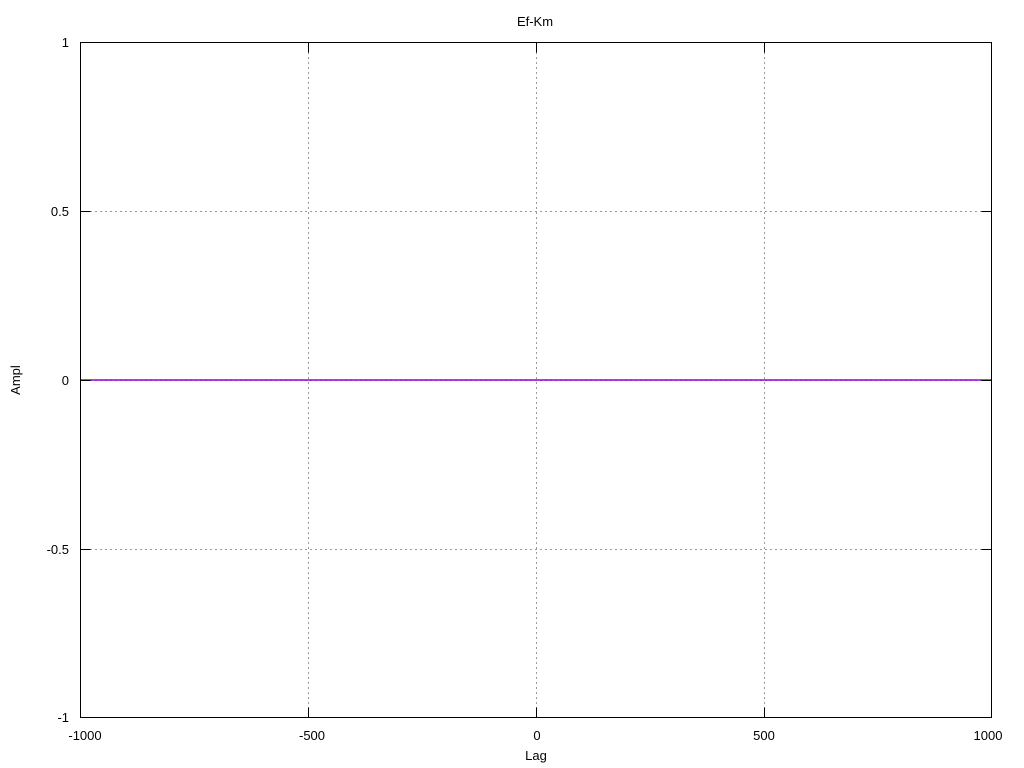  I want to click on y-axis-title: Ampl, so click(15, 380).